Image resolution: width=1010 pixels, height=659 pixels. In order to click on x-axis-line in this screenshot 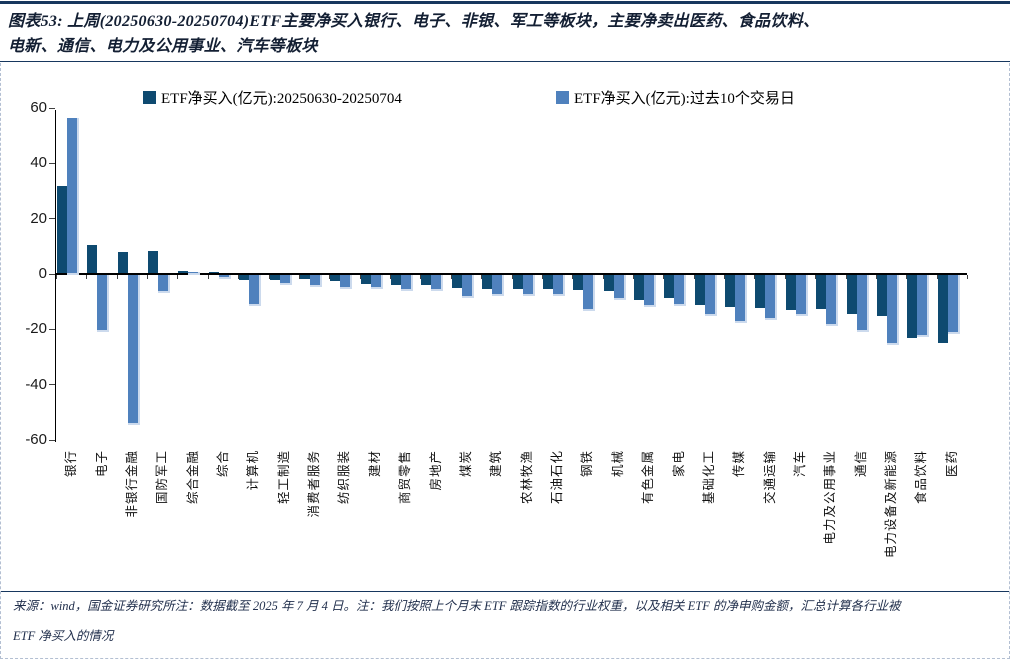, I will do `click(511, 274)`.